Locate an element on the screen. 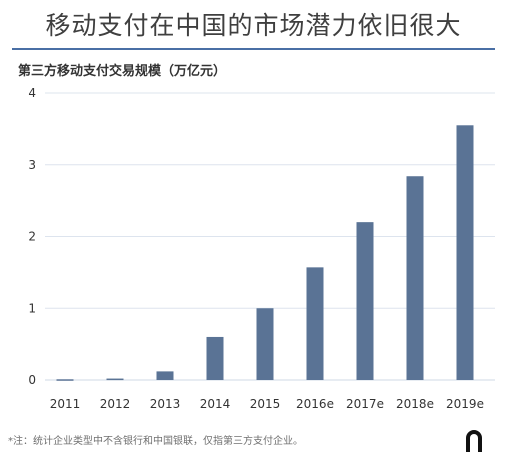 The image size is (507, 453). y-tick-label: 3 is located at coordinates (32, 165).